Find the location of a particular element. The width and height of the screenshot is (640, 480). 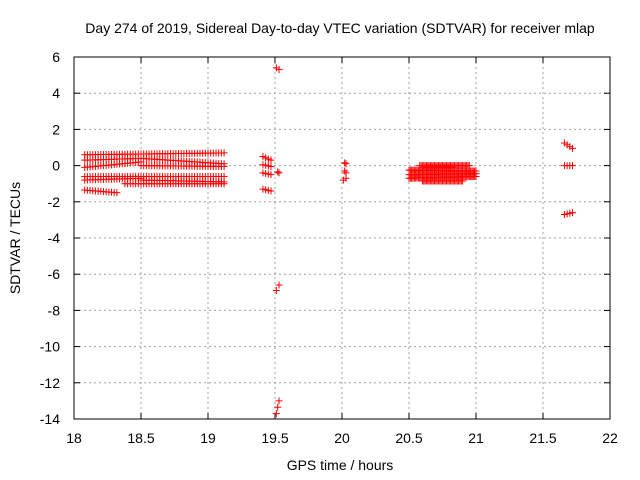

x-tick-label: 19.5 is located at coordinates (274, 438).